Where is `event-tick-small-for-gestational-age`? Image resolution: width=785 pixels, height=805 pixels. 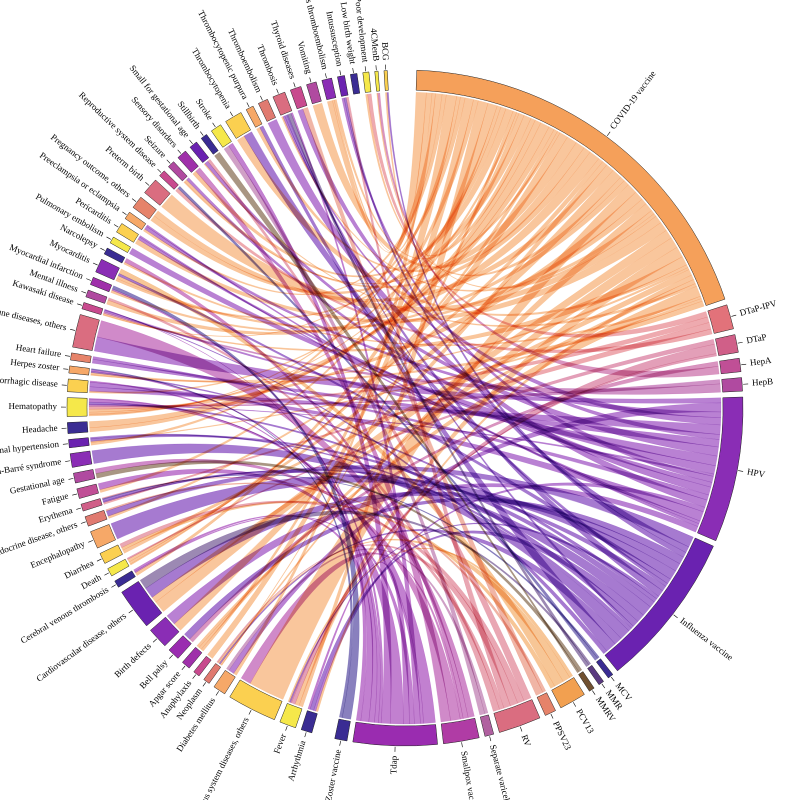
event-tick-small-for-gestational-age is located at coordinates (190, 142).